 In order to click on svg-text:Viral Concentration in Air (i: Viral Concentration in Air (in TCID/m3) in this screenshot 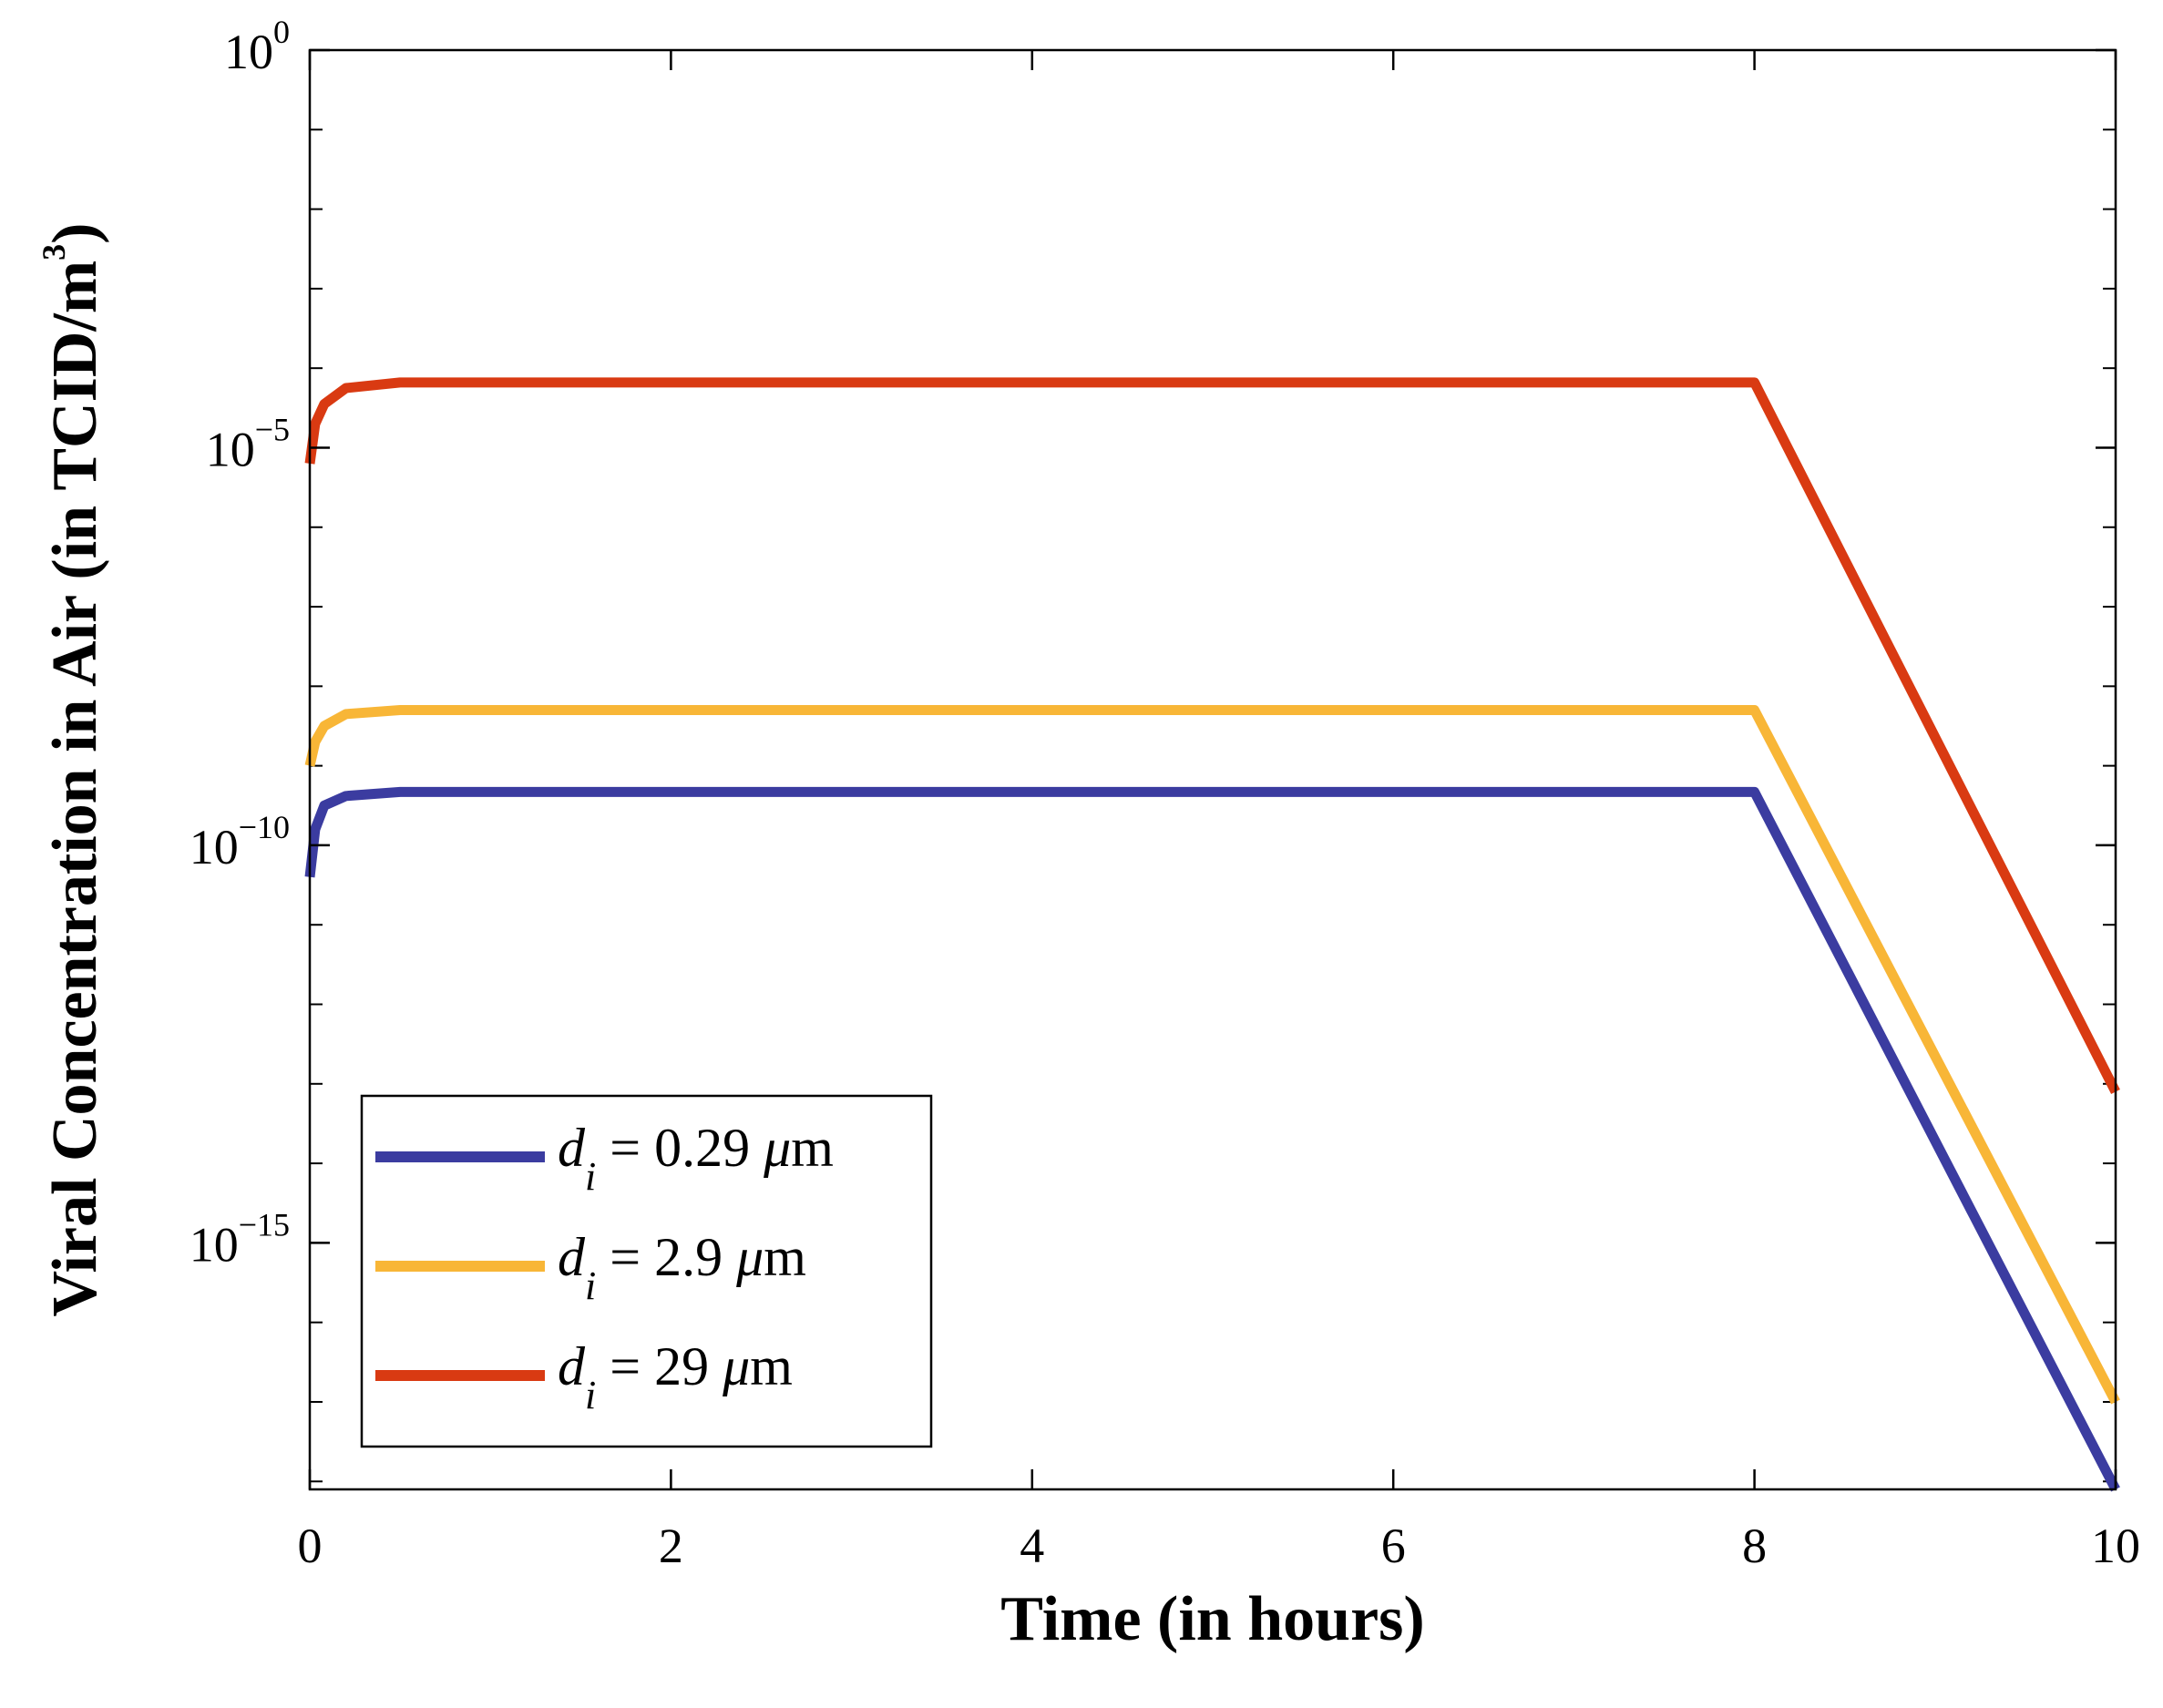, I will do `click(73, 770)`.